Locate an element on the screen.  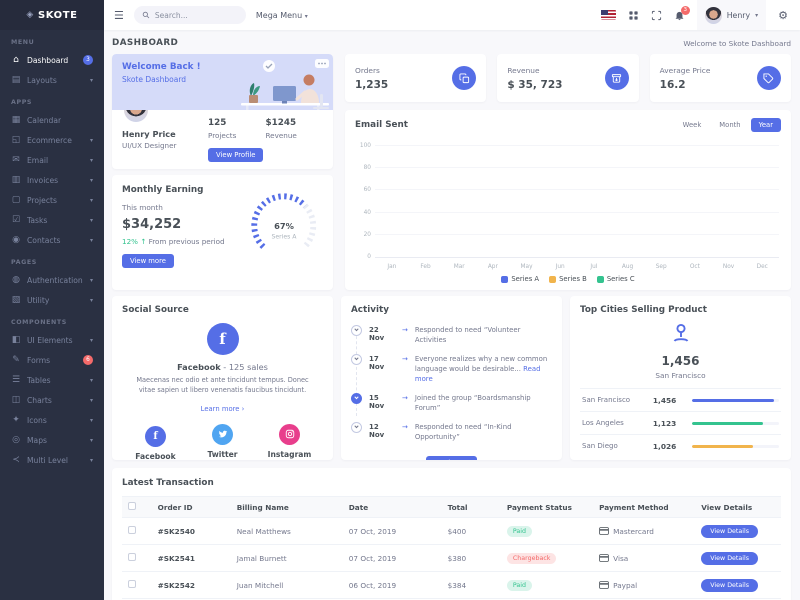
activity-date: 12 Nov is located at coordinates (377, 430).